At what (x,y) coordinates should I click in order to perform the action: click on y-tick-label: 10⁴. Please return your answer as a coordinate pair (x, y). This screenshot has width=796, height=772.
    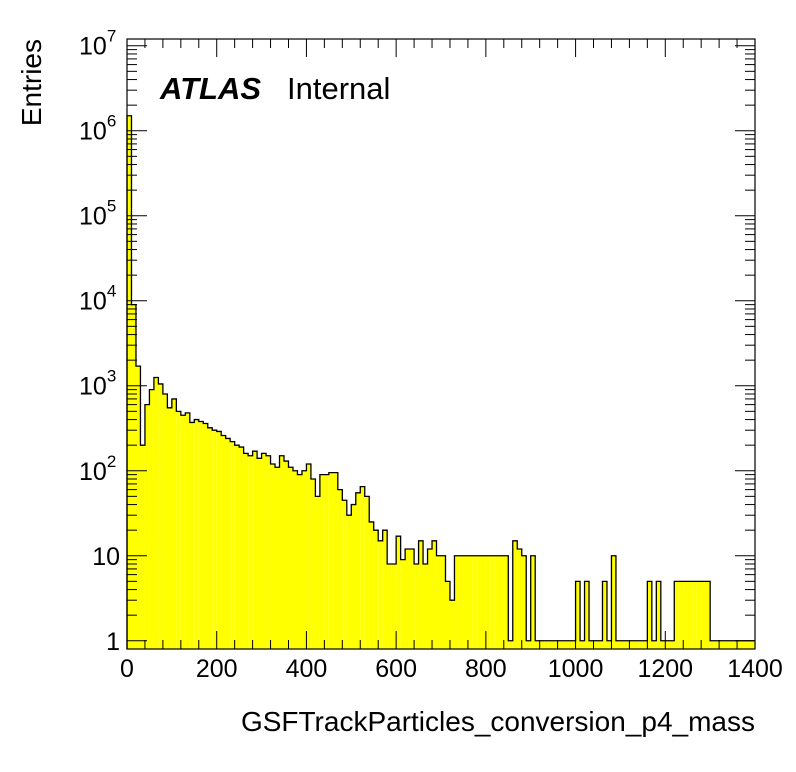
    Looking at the image, I should click on (97, 299).